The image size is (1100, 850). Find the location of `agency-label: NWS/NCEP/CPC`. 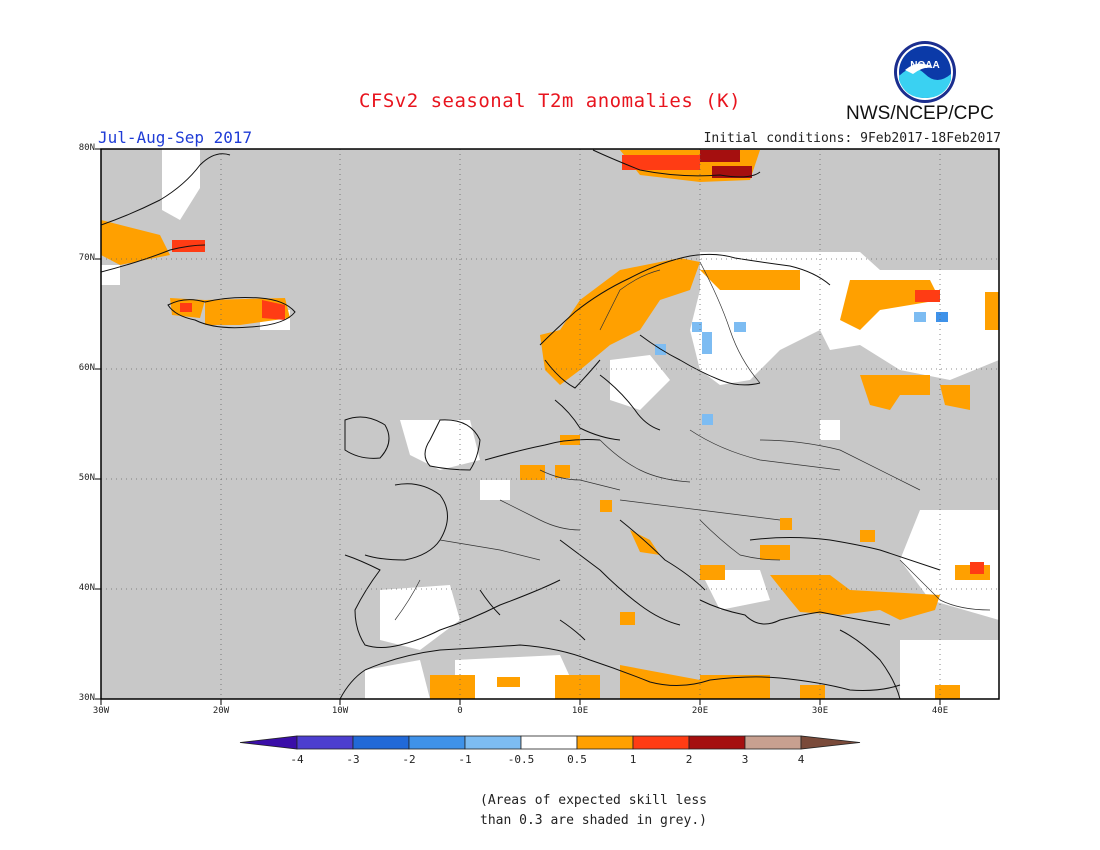

agency-label: NWS/NCEP/CPC is located at coordinates (920, 113).